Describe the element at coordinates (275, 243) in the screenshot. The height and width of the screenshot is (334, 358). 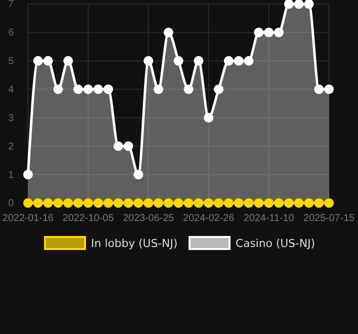
I see `legend-label: Casino (US-NJ)` at that location.